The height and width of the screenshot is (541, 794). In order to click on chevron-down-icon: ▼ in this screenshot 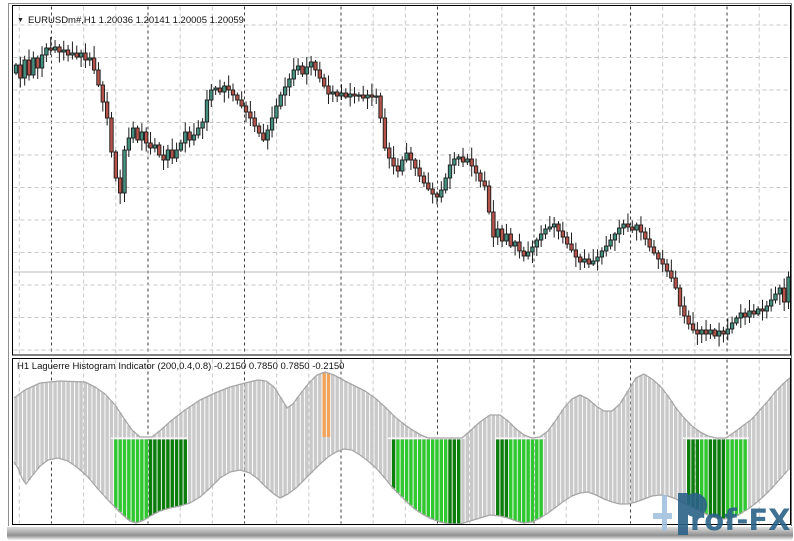, I will do `click(20, 20)`.